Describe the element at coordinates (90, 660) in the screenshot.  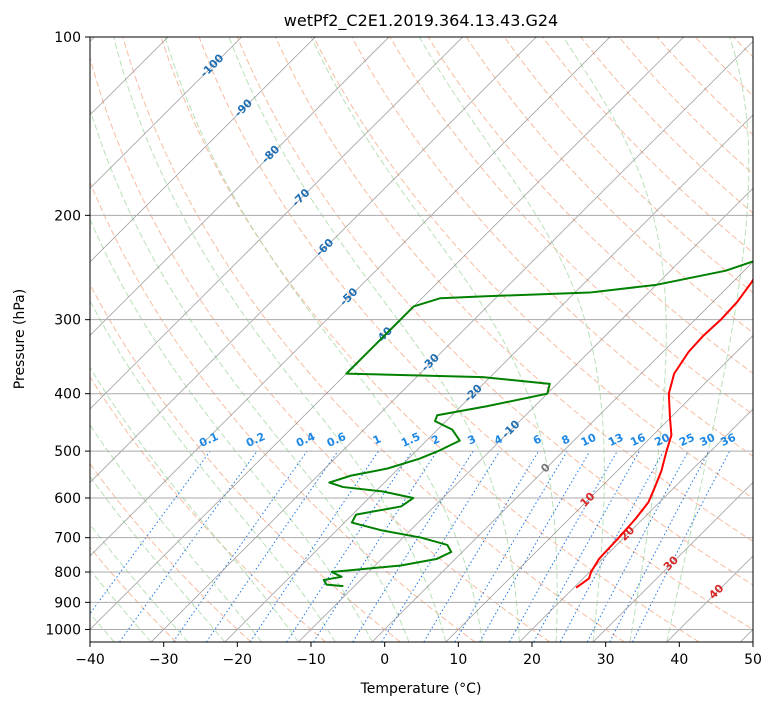
I see `x-tick-label: −40` at that location.